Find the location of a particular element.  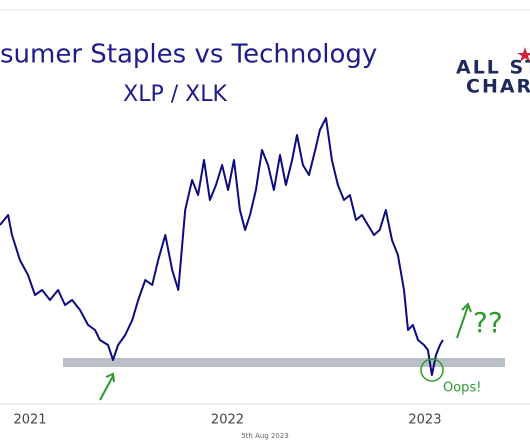

chart-subtitle: XLP / XLK is located at coordinates (175, 94).